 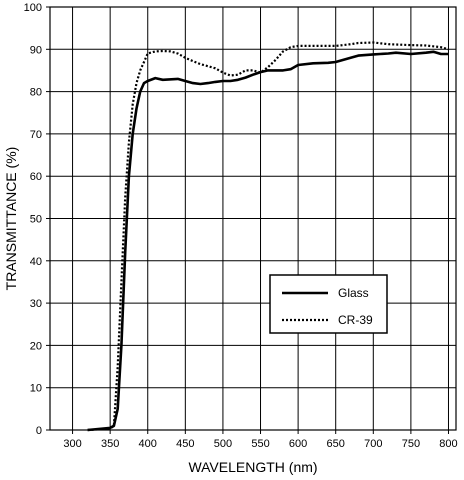 What do you see at coordinates (448, 444) in the screenshot?
I see `x-tick-label: 800` at bounding box center [448, 444].